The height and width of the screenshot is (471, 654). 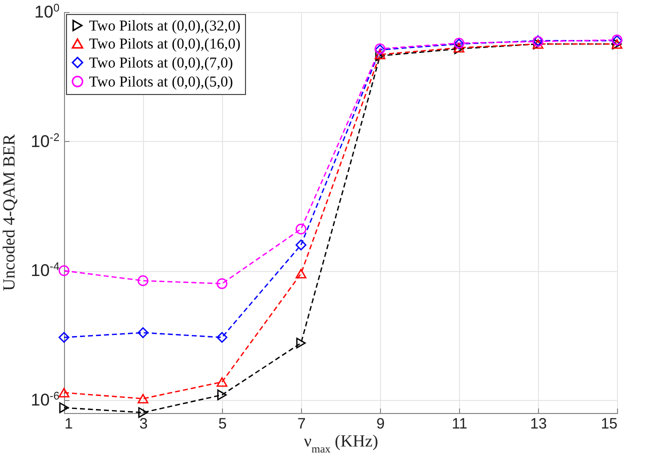 What do you see at coordinates (609, 424) in the screenshot?
I see `x-tick-label: 15` at bounding box center [609, 424].